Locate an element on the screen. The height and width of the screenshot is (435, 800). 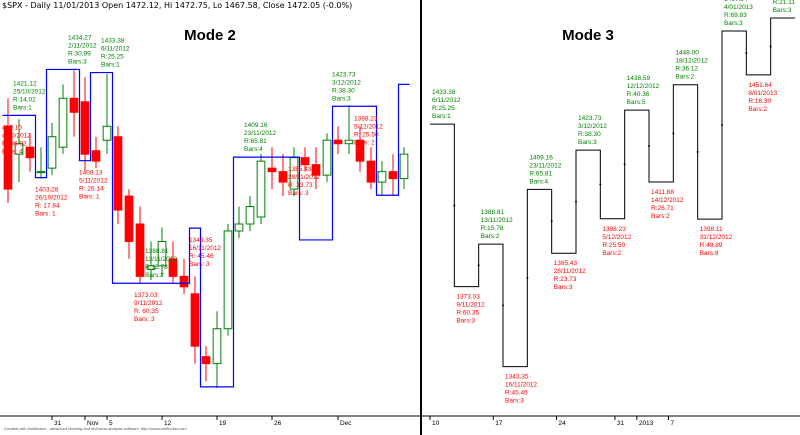
mode3-annotation-low: R:25.50 is located at coordinates (613, 245).